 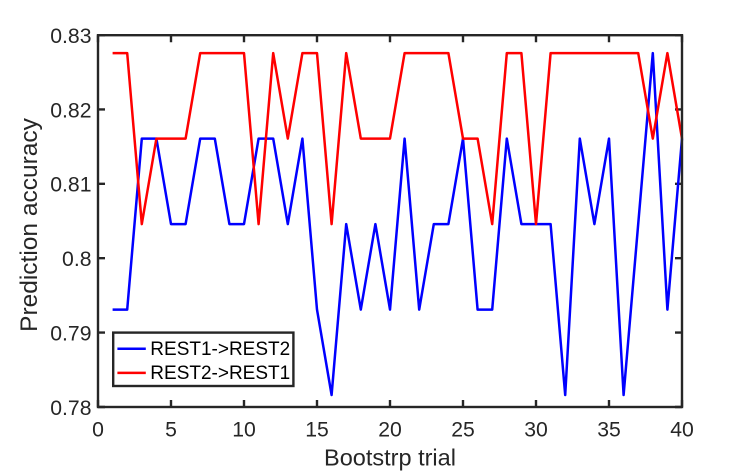 What do you see at coordinates (220, 349) in the screenshot?
I see `svg-text: REST1->REST2` at bounding box center [220, 349].